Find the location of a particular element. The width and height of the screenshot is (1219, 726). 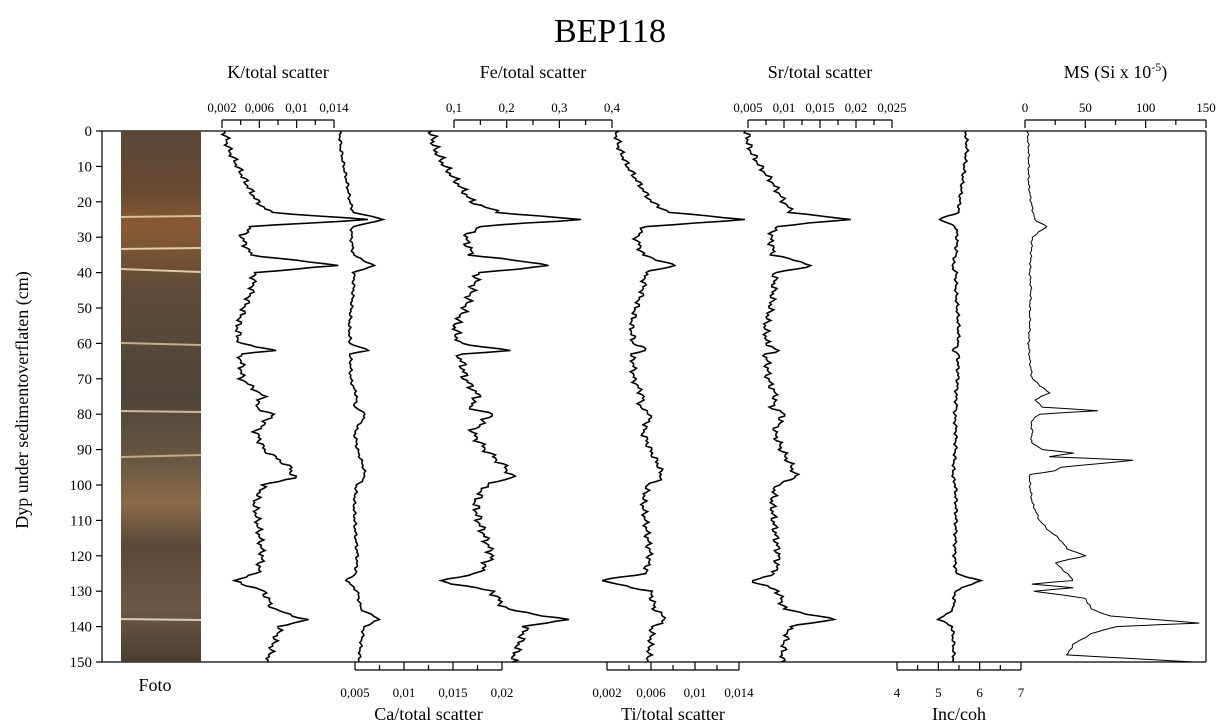

depth-tick-label: 70 is located at coordinates (84, 380).